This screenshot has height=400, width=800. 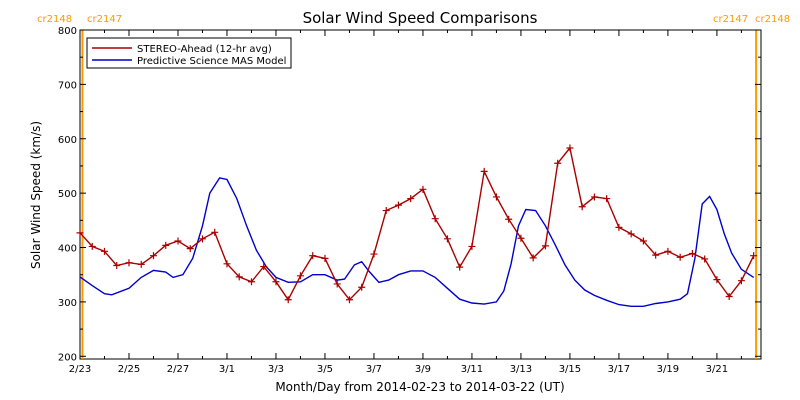 What do you see at coordinates (54, 19) in the screenshot?
I see `cr-label-left-1: cr2148` at bounding box center [54, 19].